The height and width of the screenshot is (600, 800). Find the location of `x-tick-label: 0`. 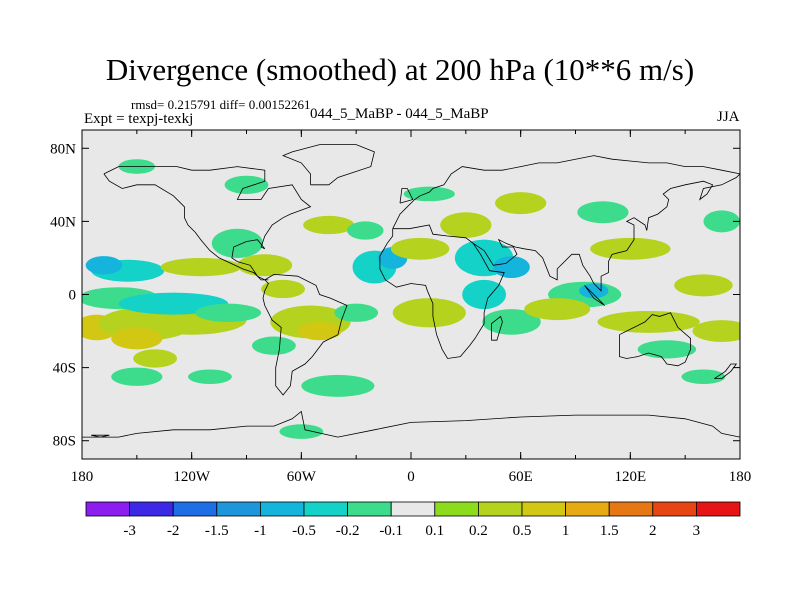

x-tick-label: 0 is located at coordinates (411, 477).